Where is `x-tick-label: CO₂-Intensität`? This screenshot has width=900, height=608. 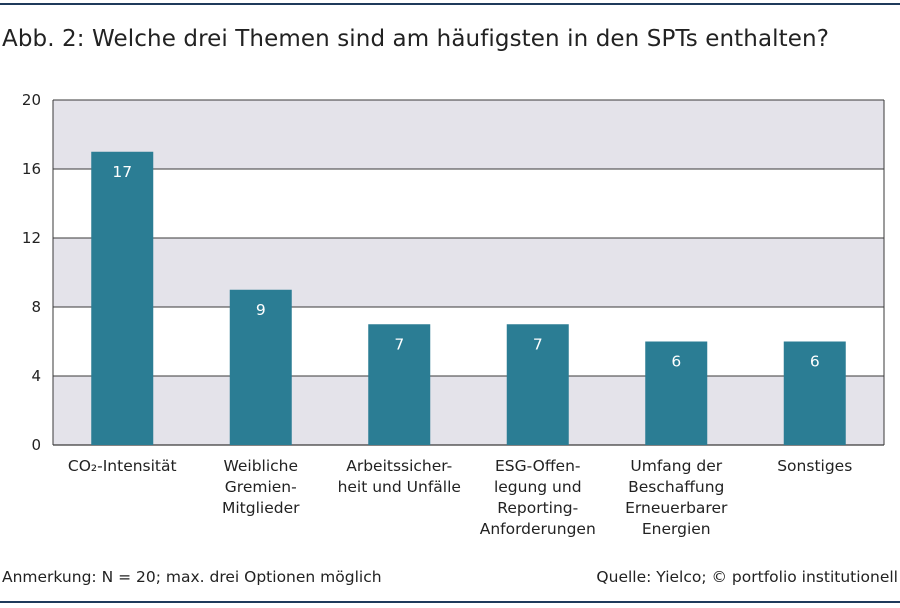
x-tick-label: CO₂-Intensität is located at coordinates (122, 466).